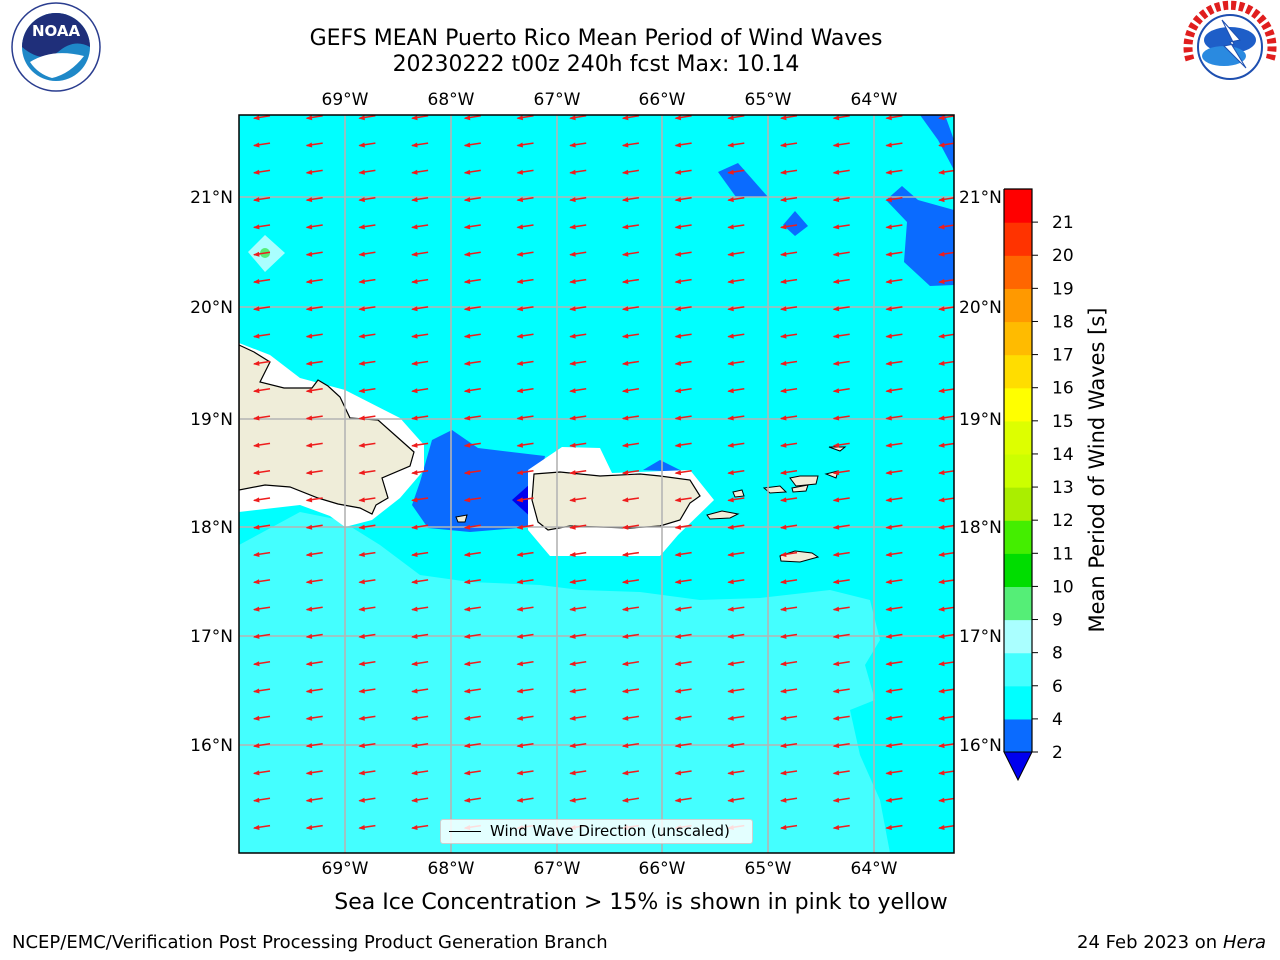 This screenshot has width=1280, height=960. Describe the element at coordinates (980, 528) in the screenshot. I see `lat-label-right: 18°N` at that location.